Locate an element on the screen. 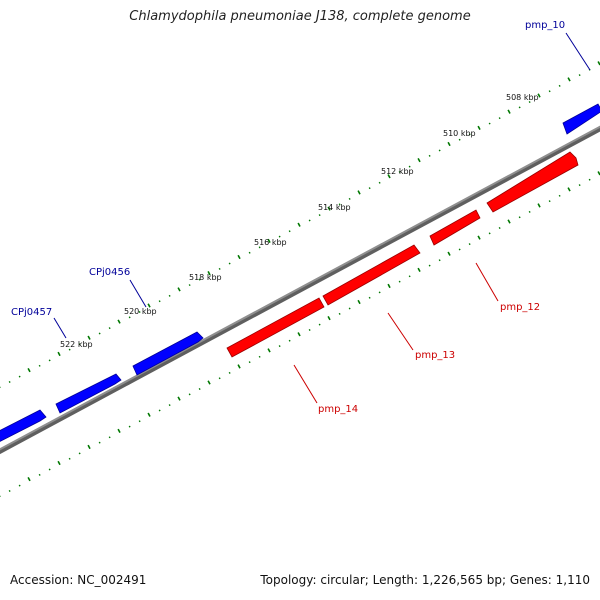 The width and height of the screenshot is (600, 600). scale-label-512: 512 kbp is located at coordinates (397, 171).